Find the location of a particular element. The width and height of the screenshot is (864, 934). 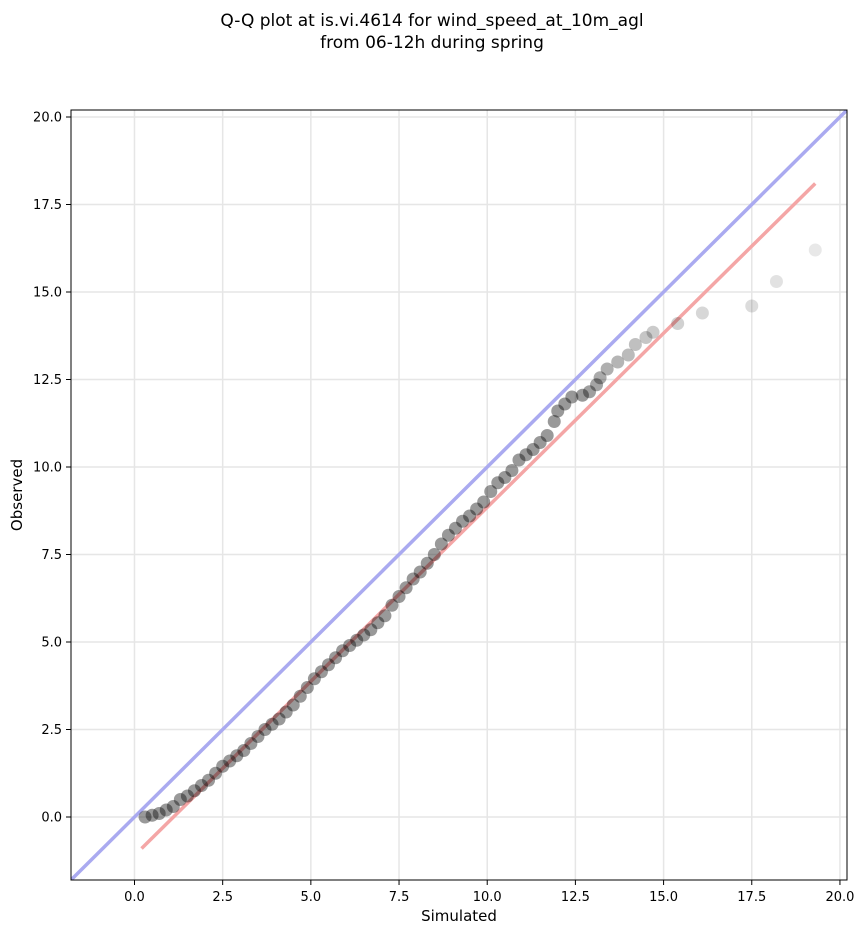

y-tick-label: 12.5 is located at coordinates (47, 380).